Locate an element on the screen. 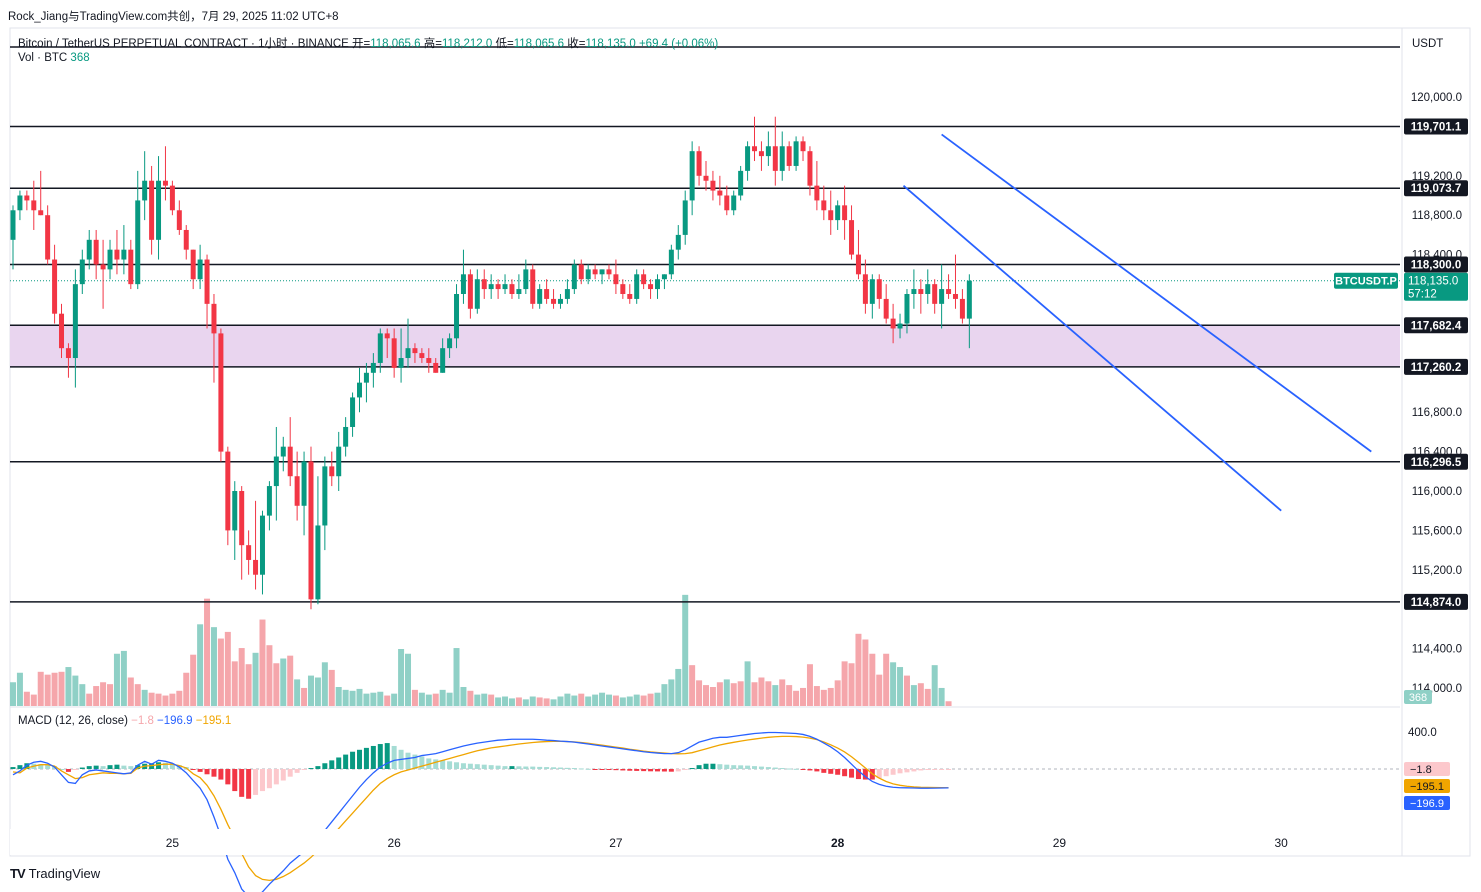 The height and width of the screenshot is (892, 1481). macd-value-tag is located at coordinates (1427, 786).